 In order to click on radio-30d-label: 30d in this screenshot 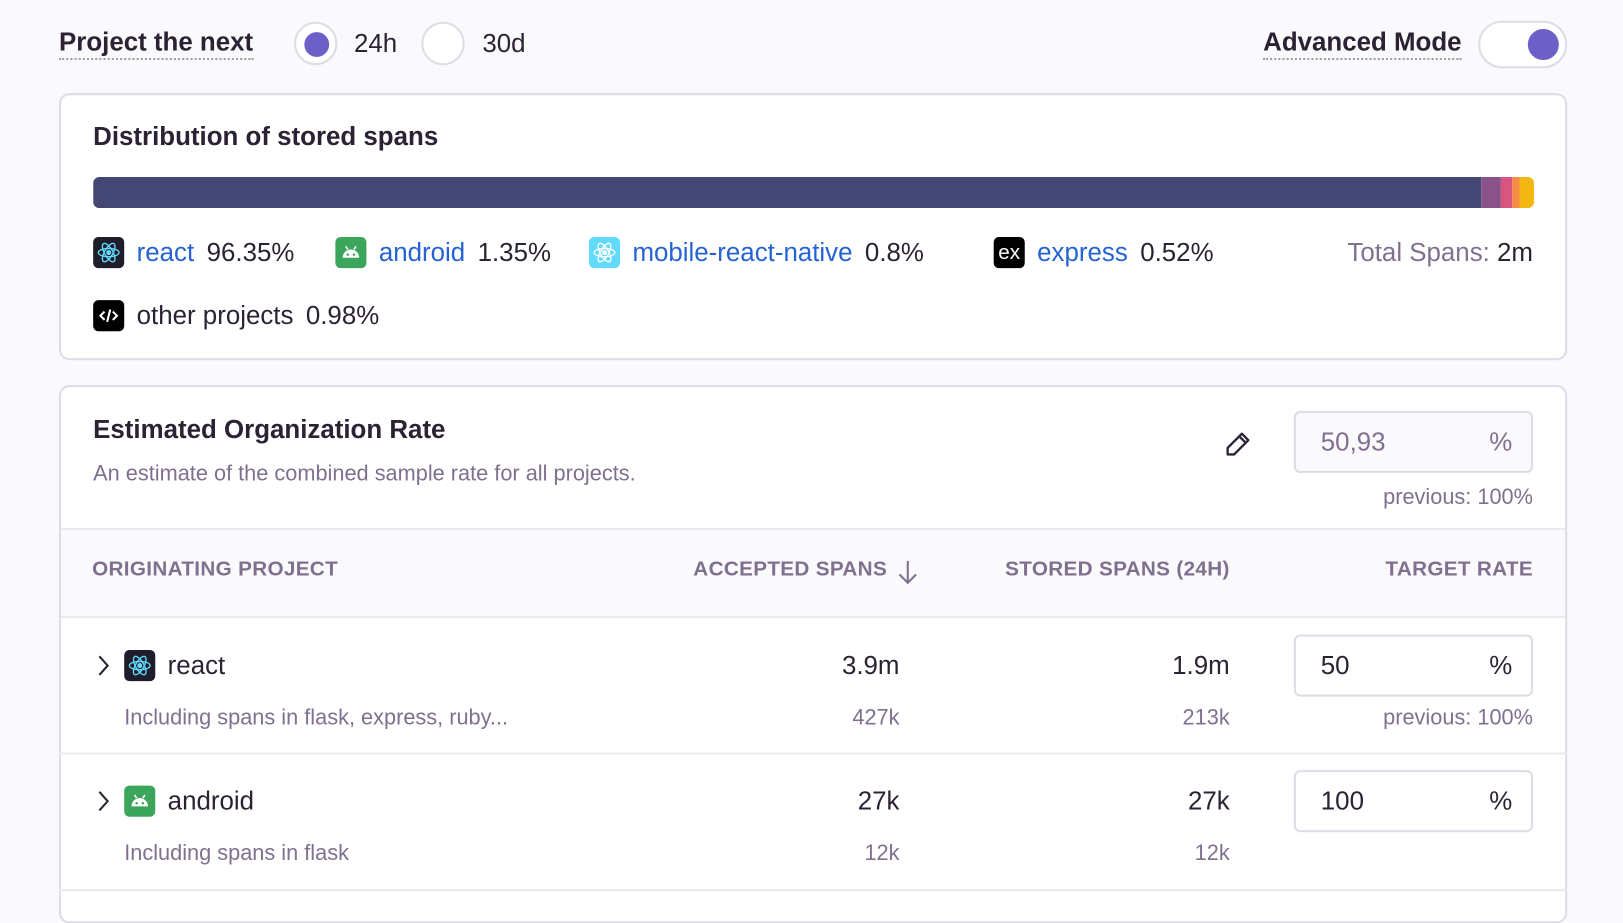, I will do `click(504, 43)`.